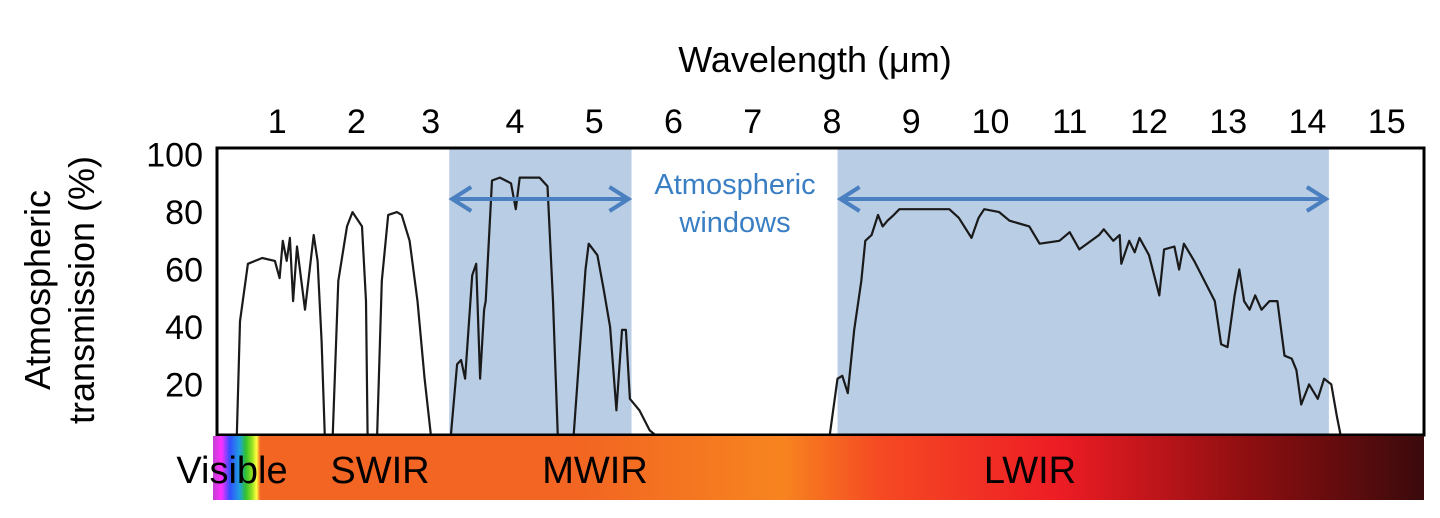 The height and width of the screenshot is (518, 1440). Describe the element at coordinates (1030, 471) in the screenshot. I see `band-label-lwir: LWIR` at that location.